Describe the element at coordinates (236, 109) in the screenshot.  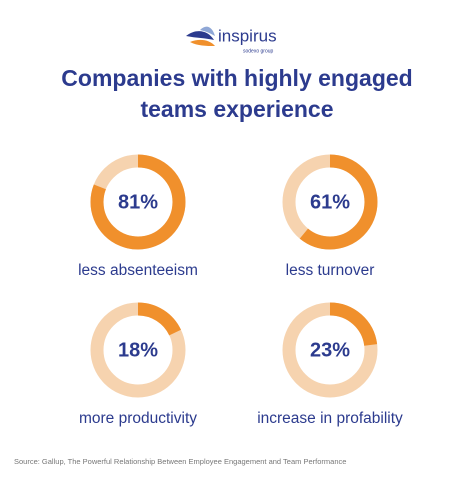
I see `title: teams experience` at that location.